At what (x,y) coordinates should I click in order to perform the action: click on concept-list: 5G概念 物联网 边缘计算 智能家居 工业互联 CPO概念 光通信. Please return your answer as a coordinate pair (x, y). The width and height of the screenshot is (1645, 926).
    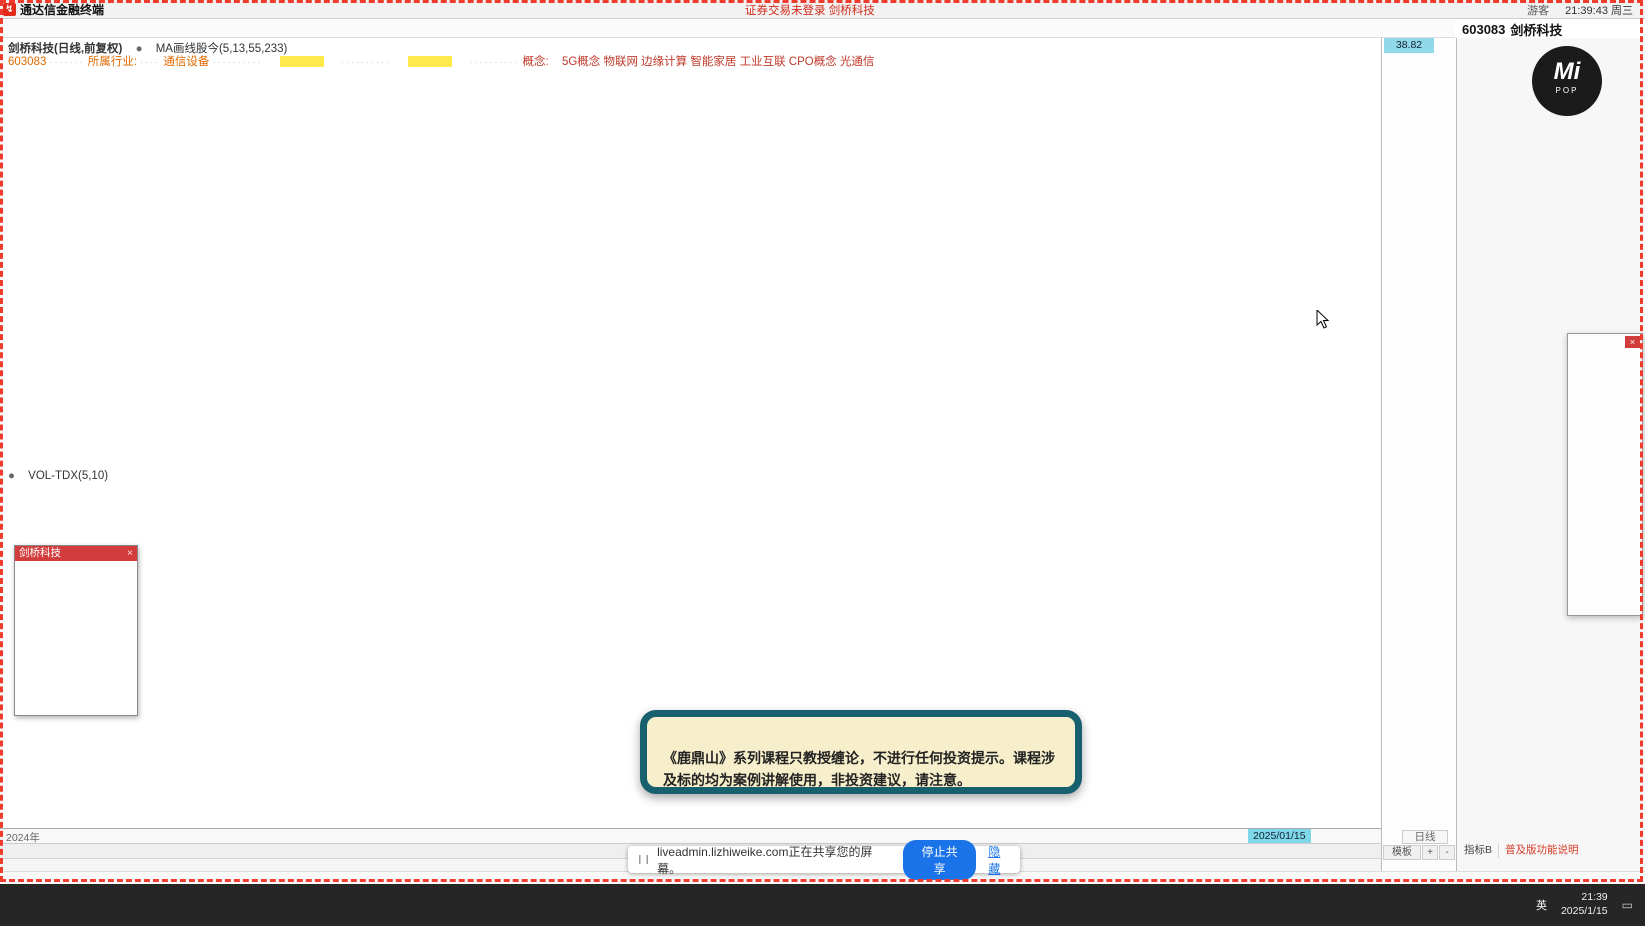
    Looking at the image, I should click on (718, 62).